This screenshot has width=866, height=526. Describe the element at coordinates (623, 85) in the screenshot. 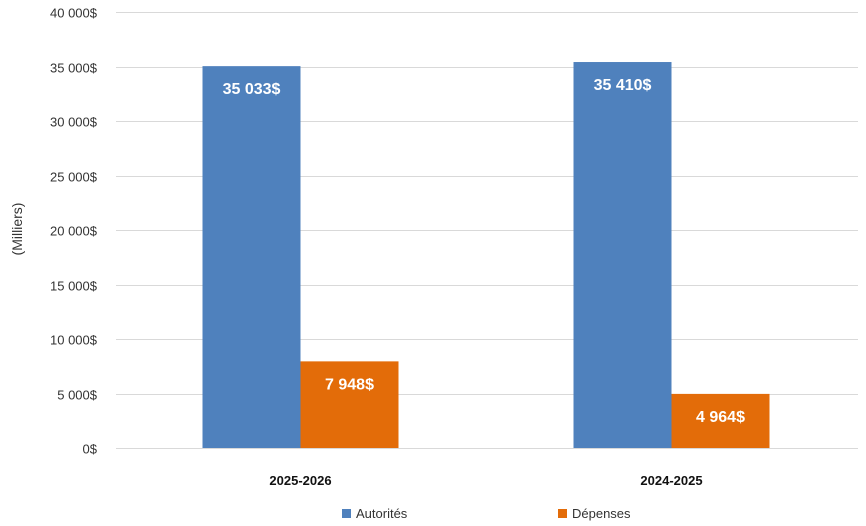

I see `bar-value-label: 35 410$` at that location.